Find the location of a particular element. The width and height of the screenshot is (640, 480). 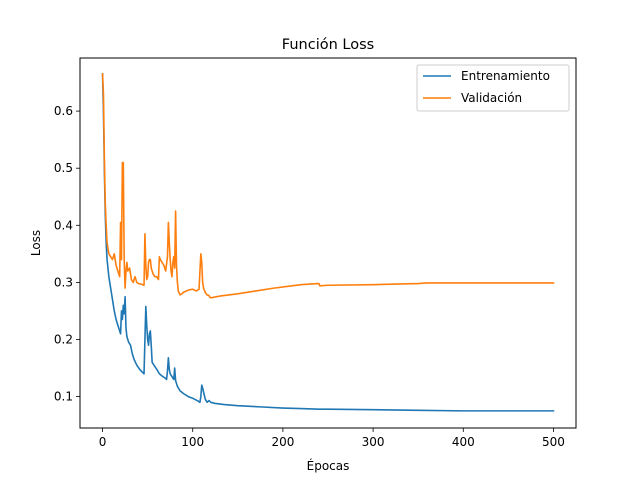

x-axis-ticks: 0 100 200 300 400 500 is located at coordinates (332, 438).